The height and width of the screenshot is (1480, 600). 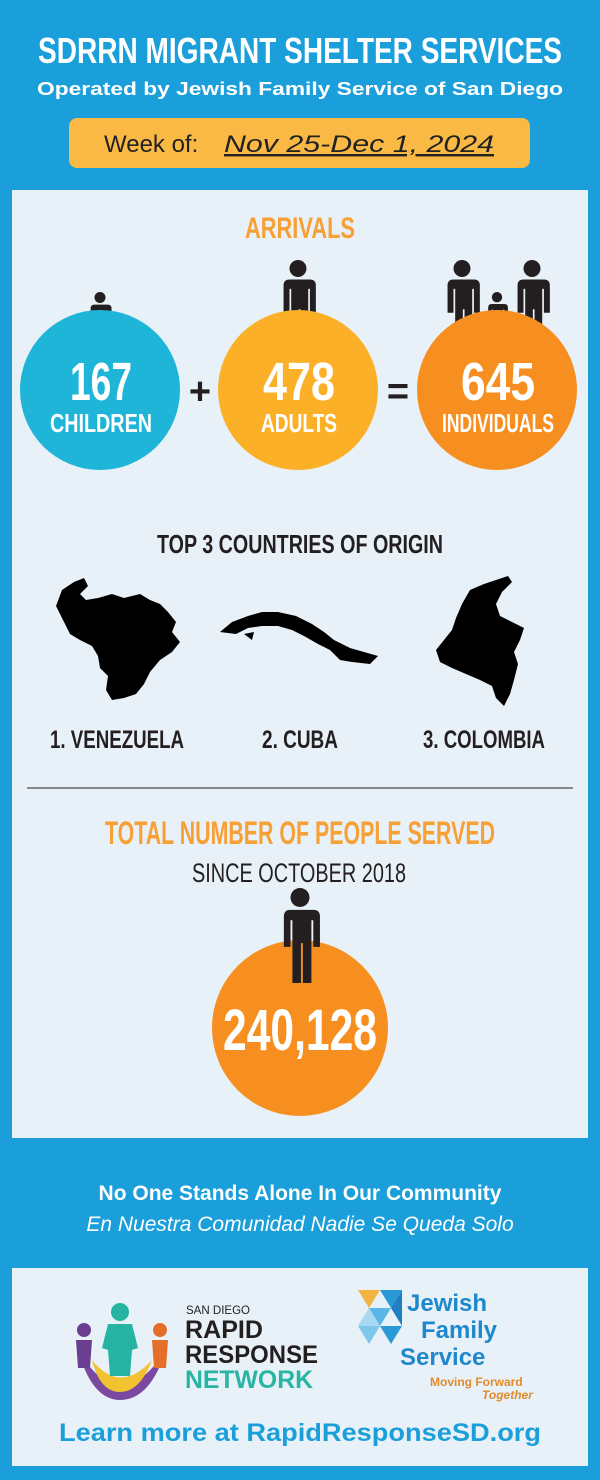 What do you see at coordinates (398, 392) in the screenshot?
I see `equals-sign: =` at bounding box center [398, 392].